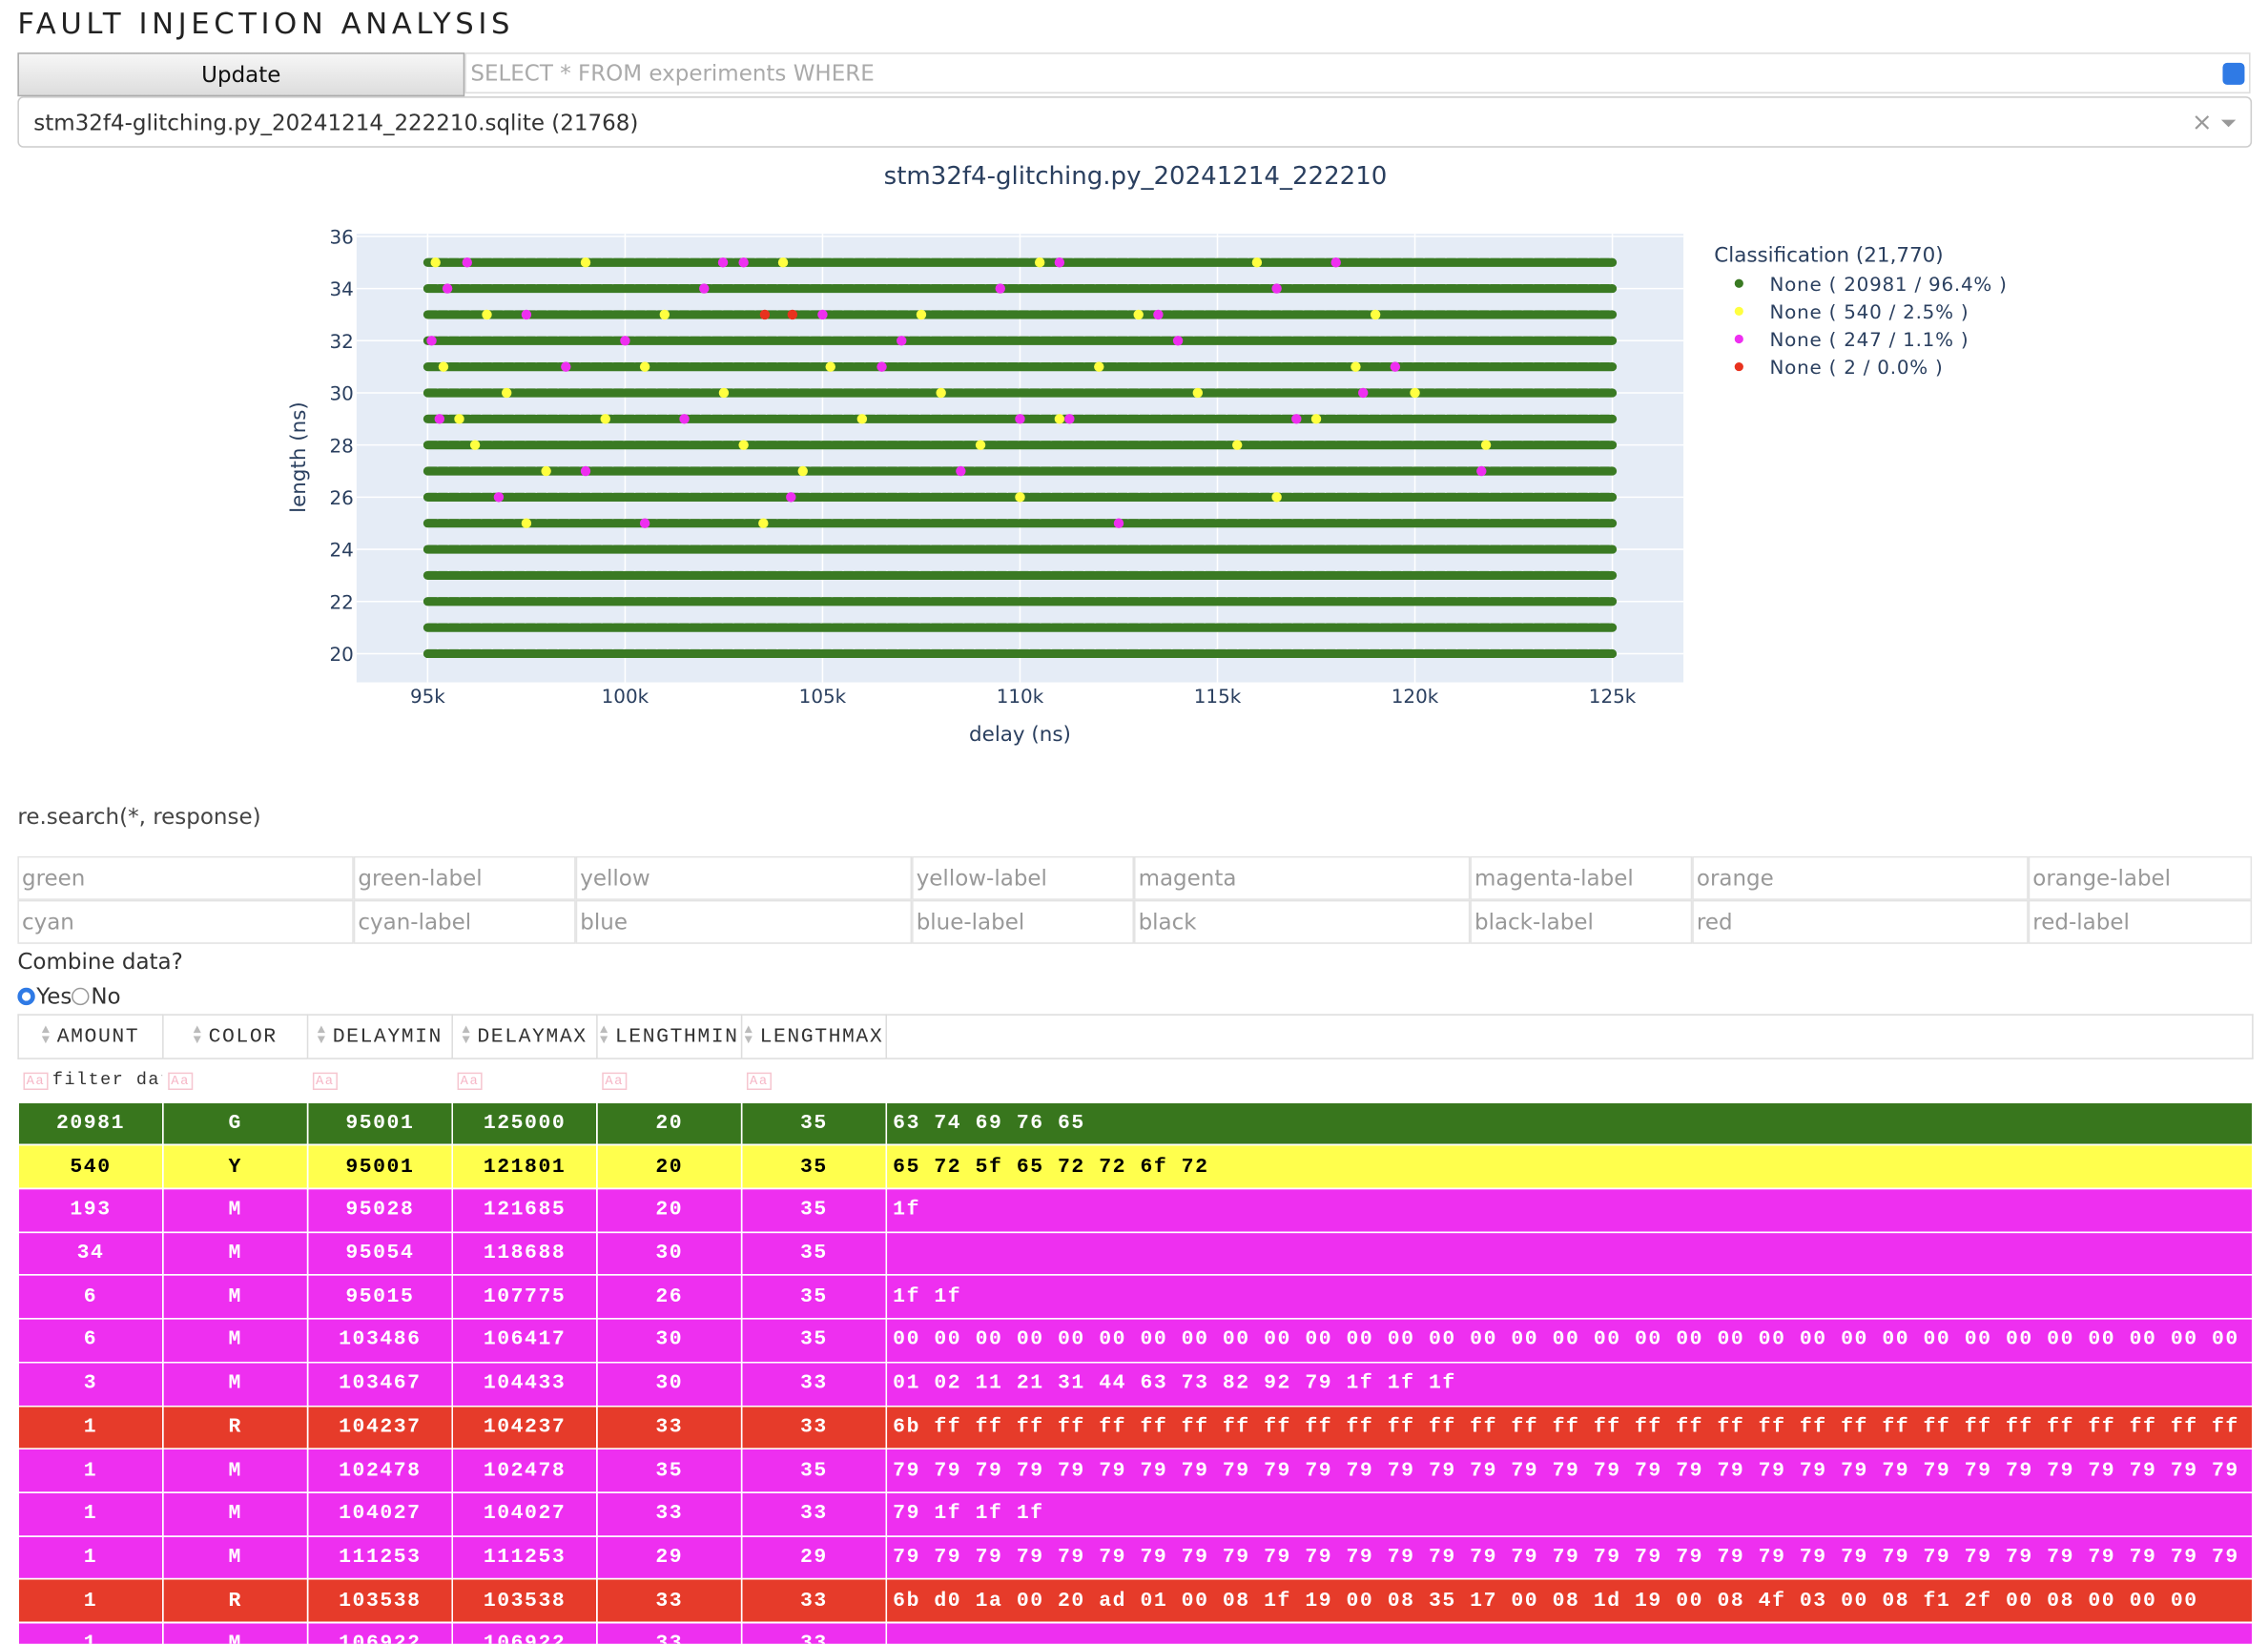 The image size is (2268, 1644). I want to click on table-row: 20981 G 95001 125000 20 35 63 74 69 76 65, so click(1135, 1123).